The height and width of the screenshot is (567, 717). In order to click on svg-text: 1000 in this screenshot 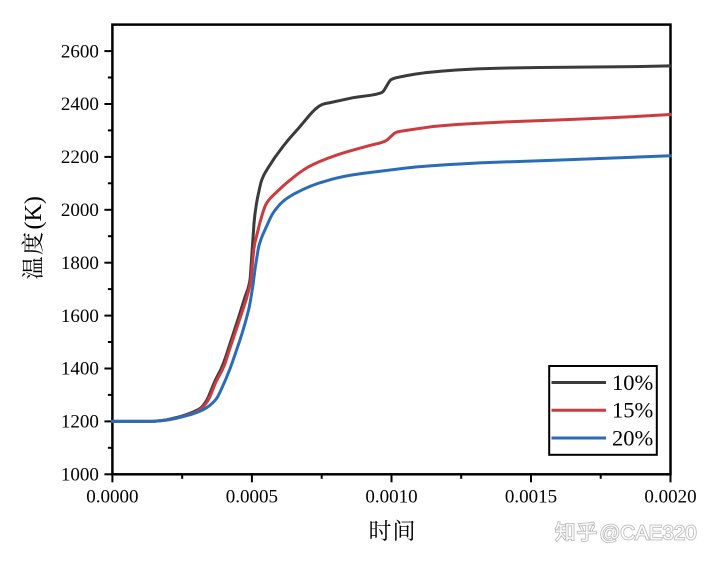, I will do `click(80, 475)`.